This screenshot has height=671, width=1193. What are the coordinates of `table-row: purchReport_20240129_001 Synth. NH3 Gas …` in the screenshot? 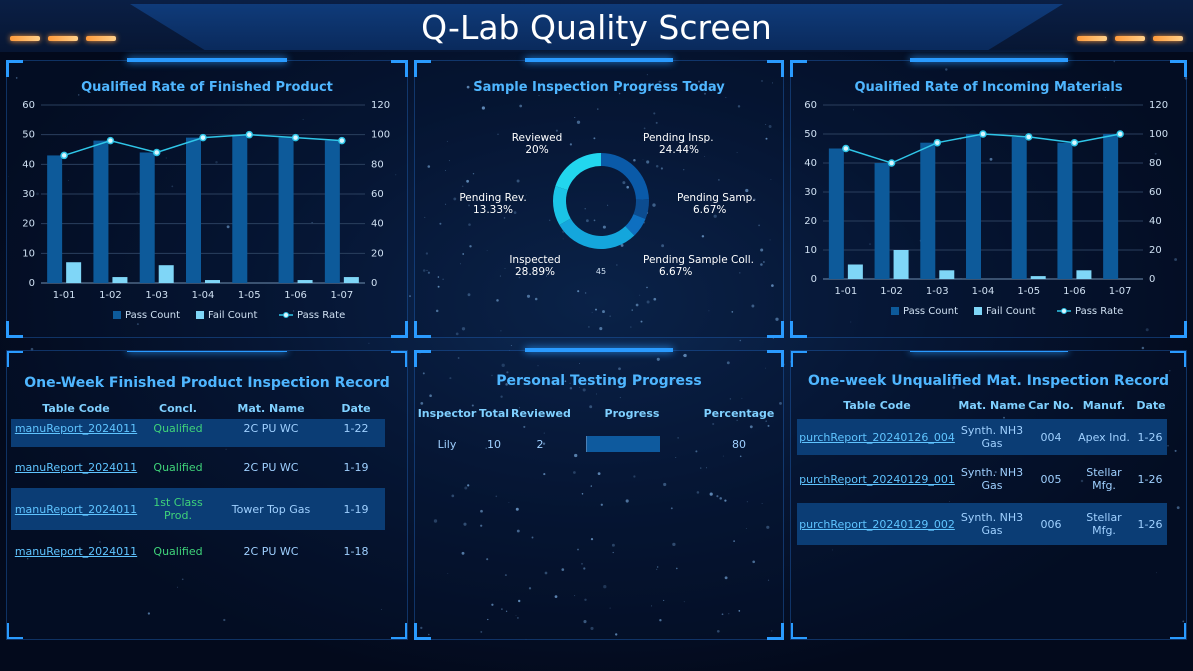 It's located at (982, 479).